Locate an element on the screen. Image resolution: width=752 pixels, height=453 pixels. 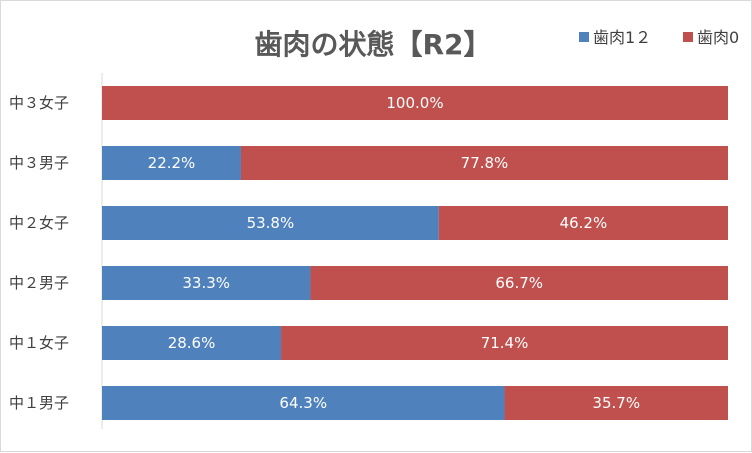
category-label-0: 中３女子 is located at coordinates (39, 103).